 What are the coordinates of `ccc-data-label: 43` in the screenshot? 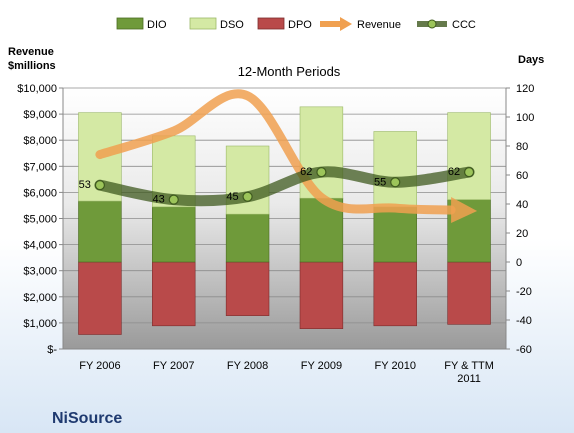 It's located at (159, 200).